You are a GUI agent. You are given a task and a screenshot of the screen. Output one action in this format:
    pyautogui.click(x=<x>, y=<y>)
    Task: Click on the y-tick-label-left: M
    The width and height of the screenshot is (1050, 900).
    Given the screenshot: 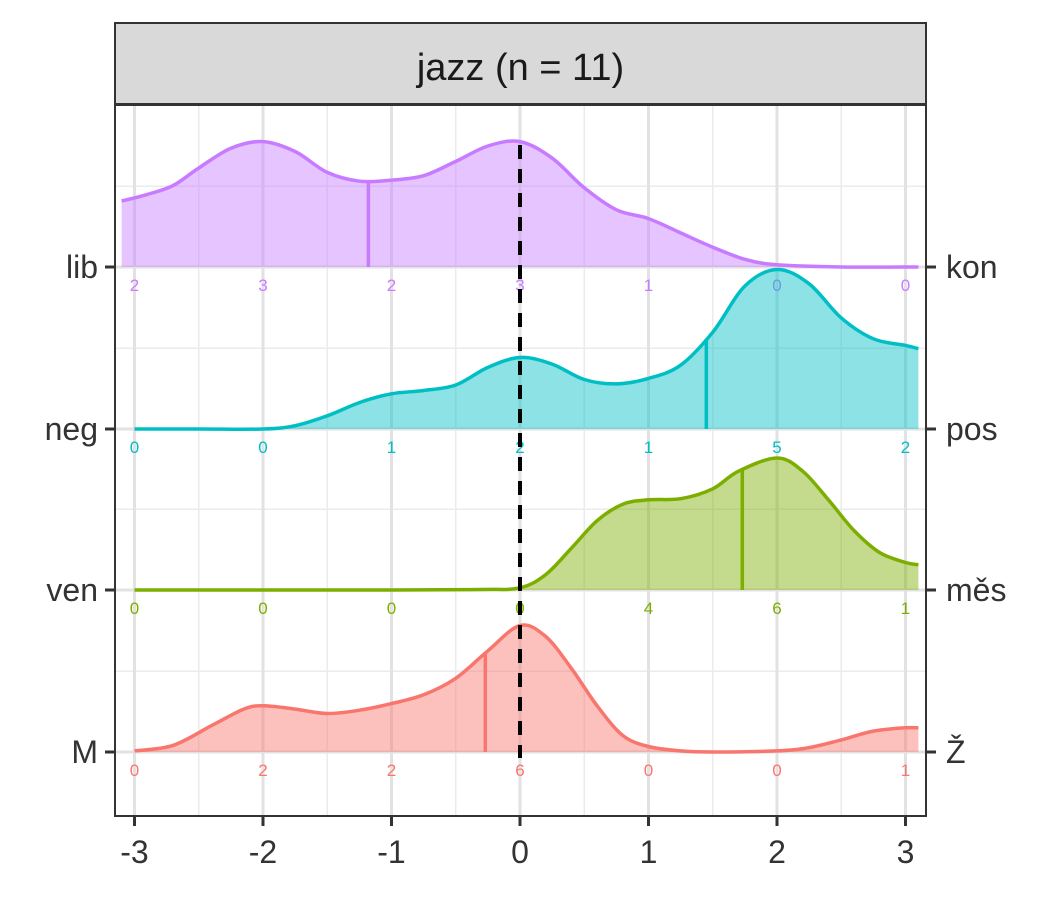 What is the action you would take?
    pyautogui.click(x=84, y=752)
    